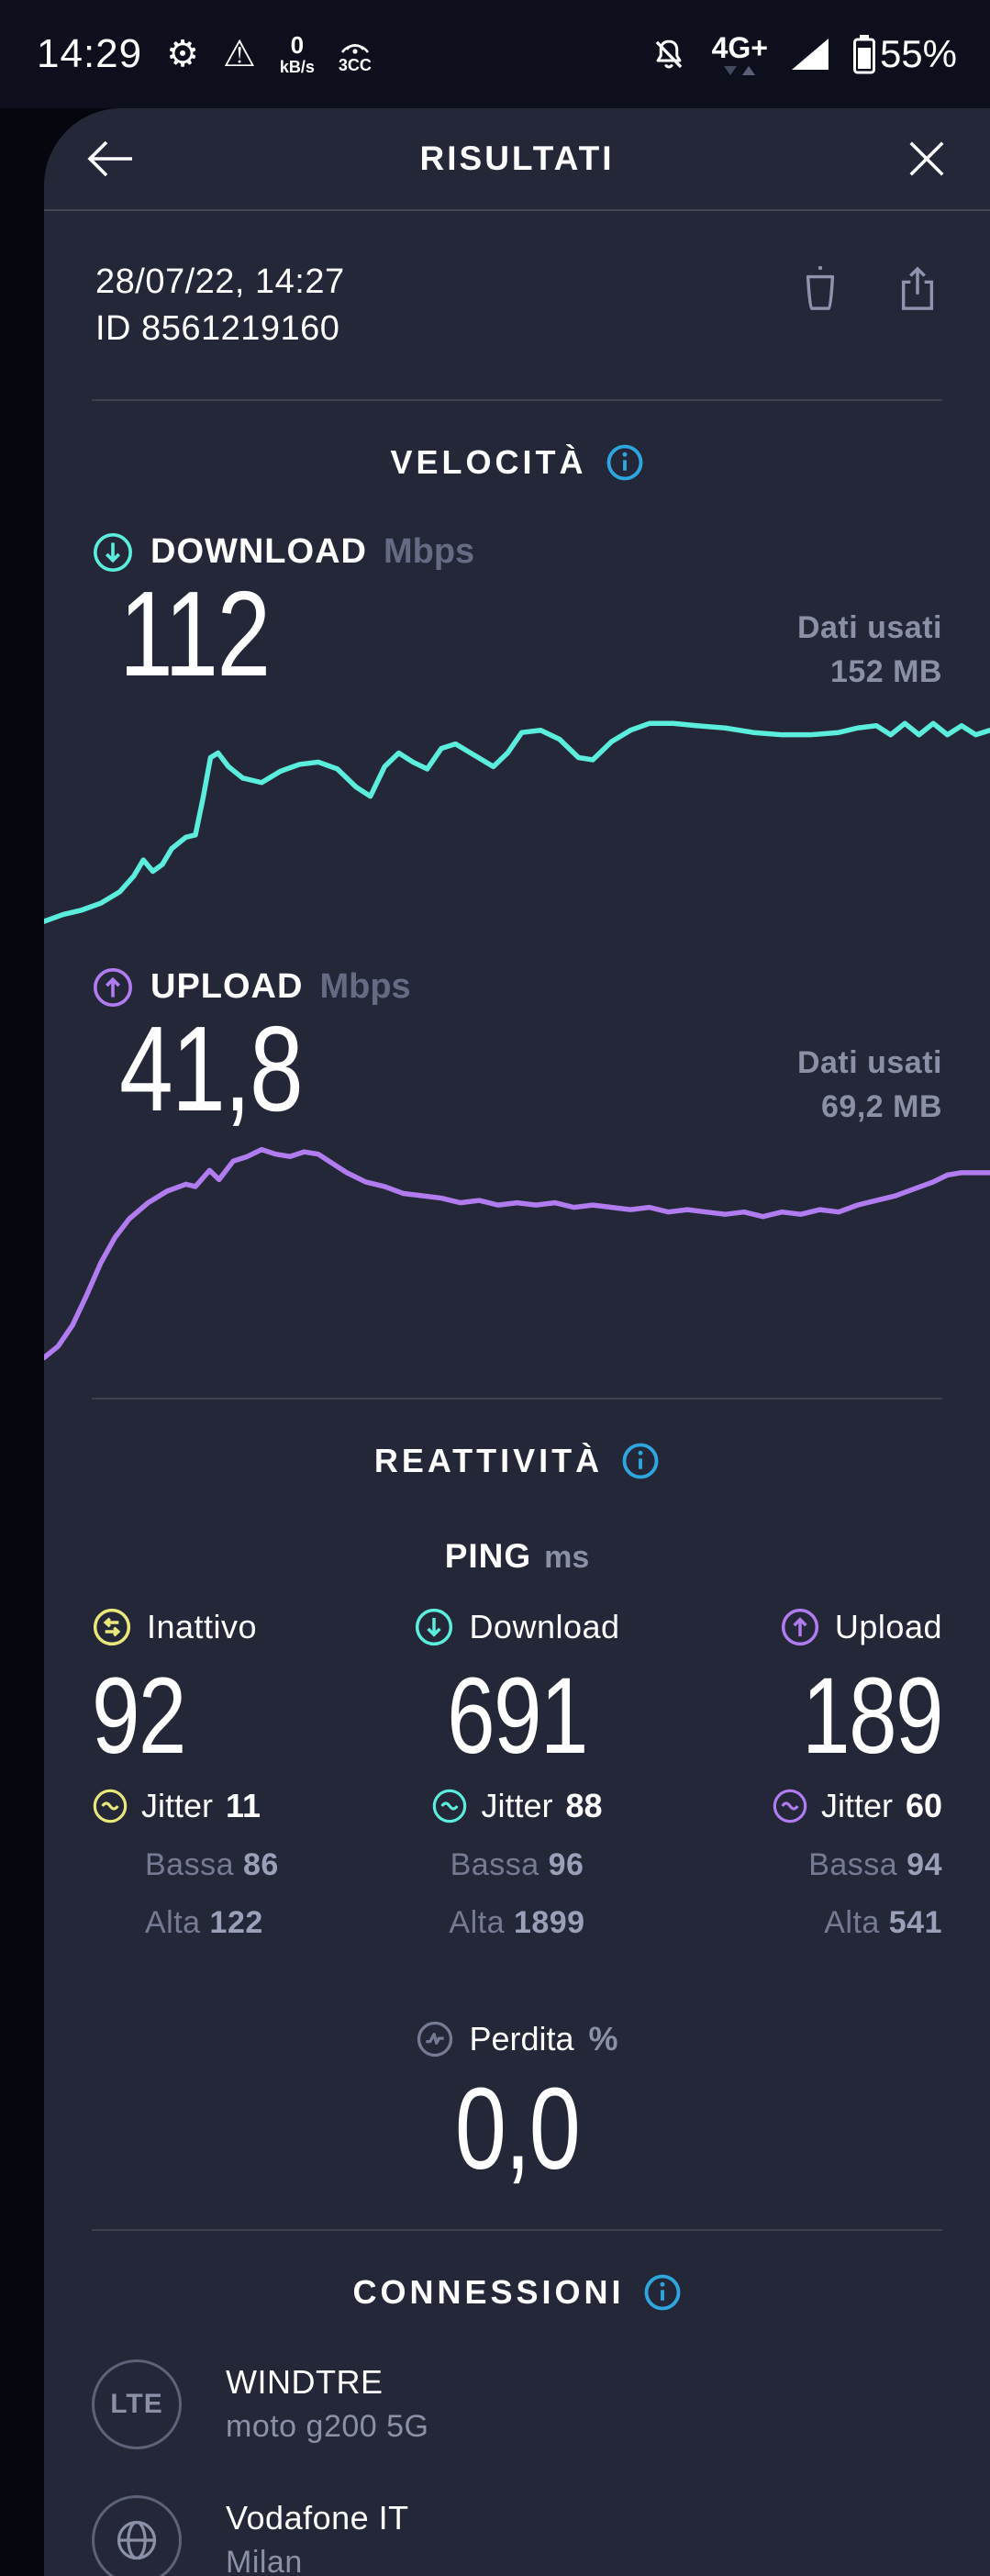 The image size is (990, 2576). I want to click on warning-icon: ⚠, so click(239, 54).